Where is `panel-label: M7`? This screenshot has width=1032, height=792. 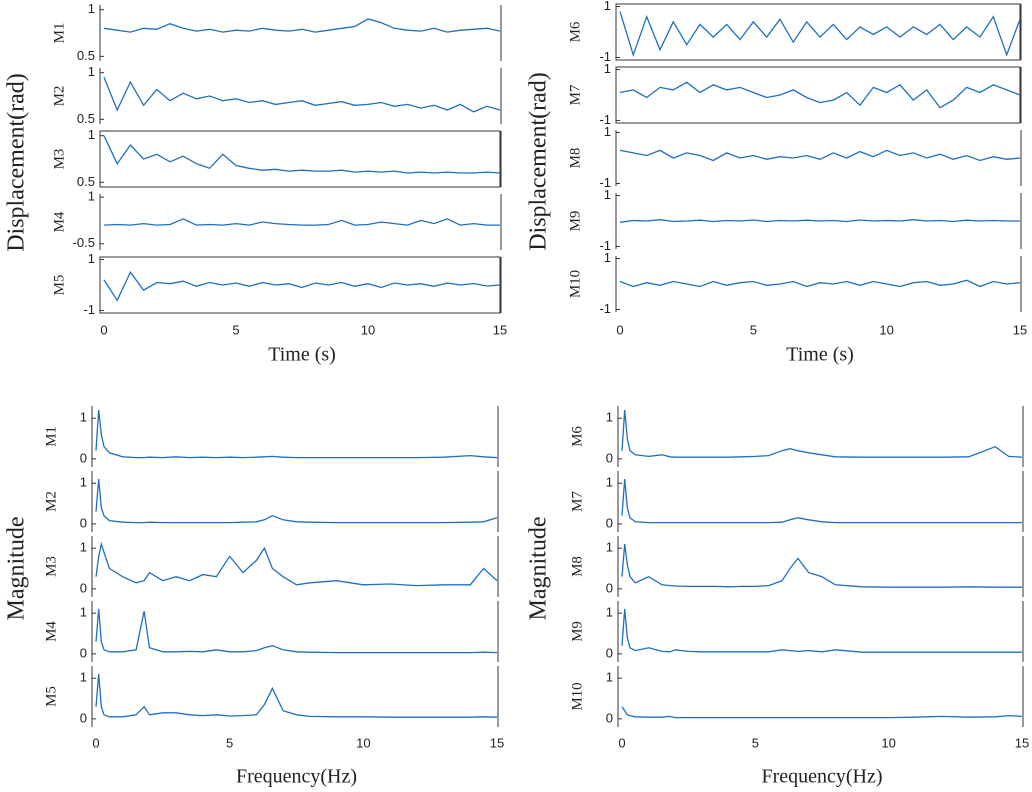
panel-label: M7 is located at coordinates (577, 501).